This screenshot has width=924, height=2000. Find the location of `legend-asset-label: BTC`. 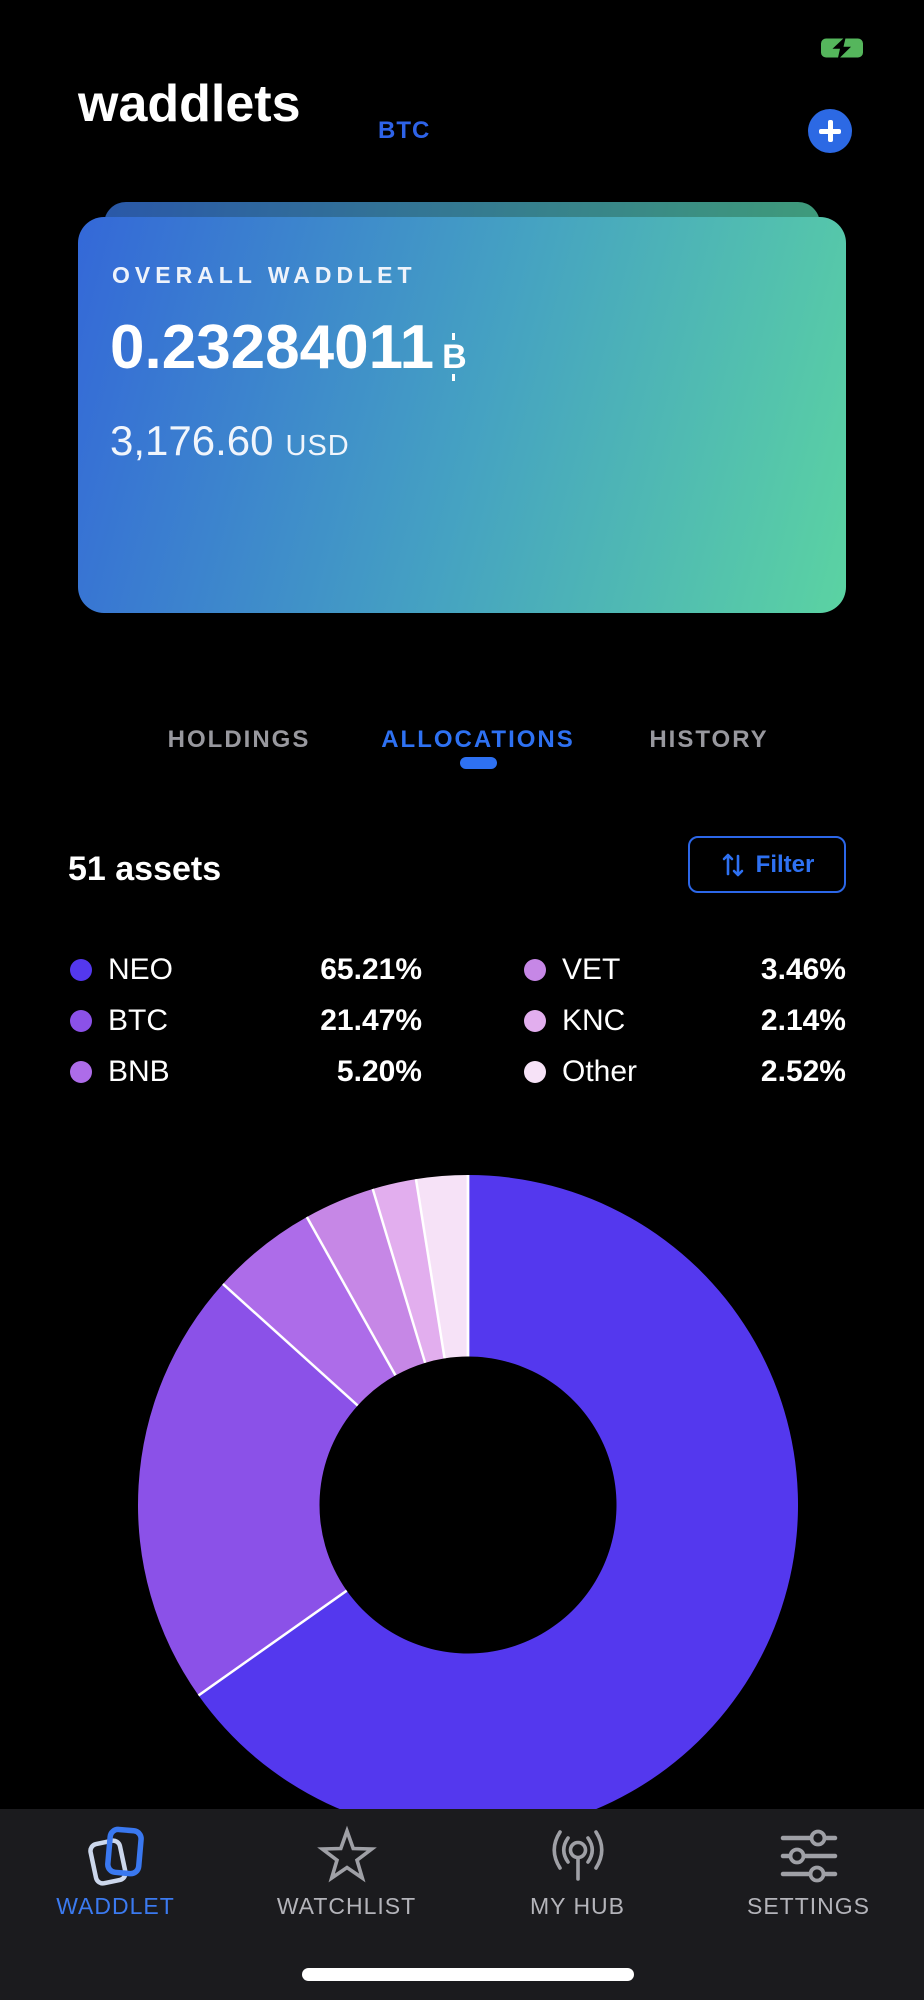

legend-asset-label: BTC is located at coordinates (138, 1020).